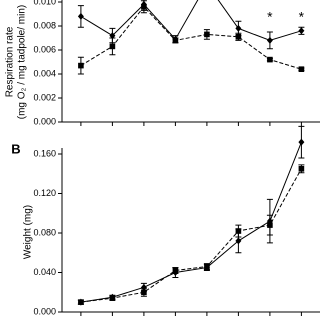  I want to click on y-tick-label: 0.120, so click(44, 193).